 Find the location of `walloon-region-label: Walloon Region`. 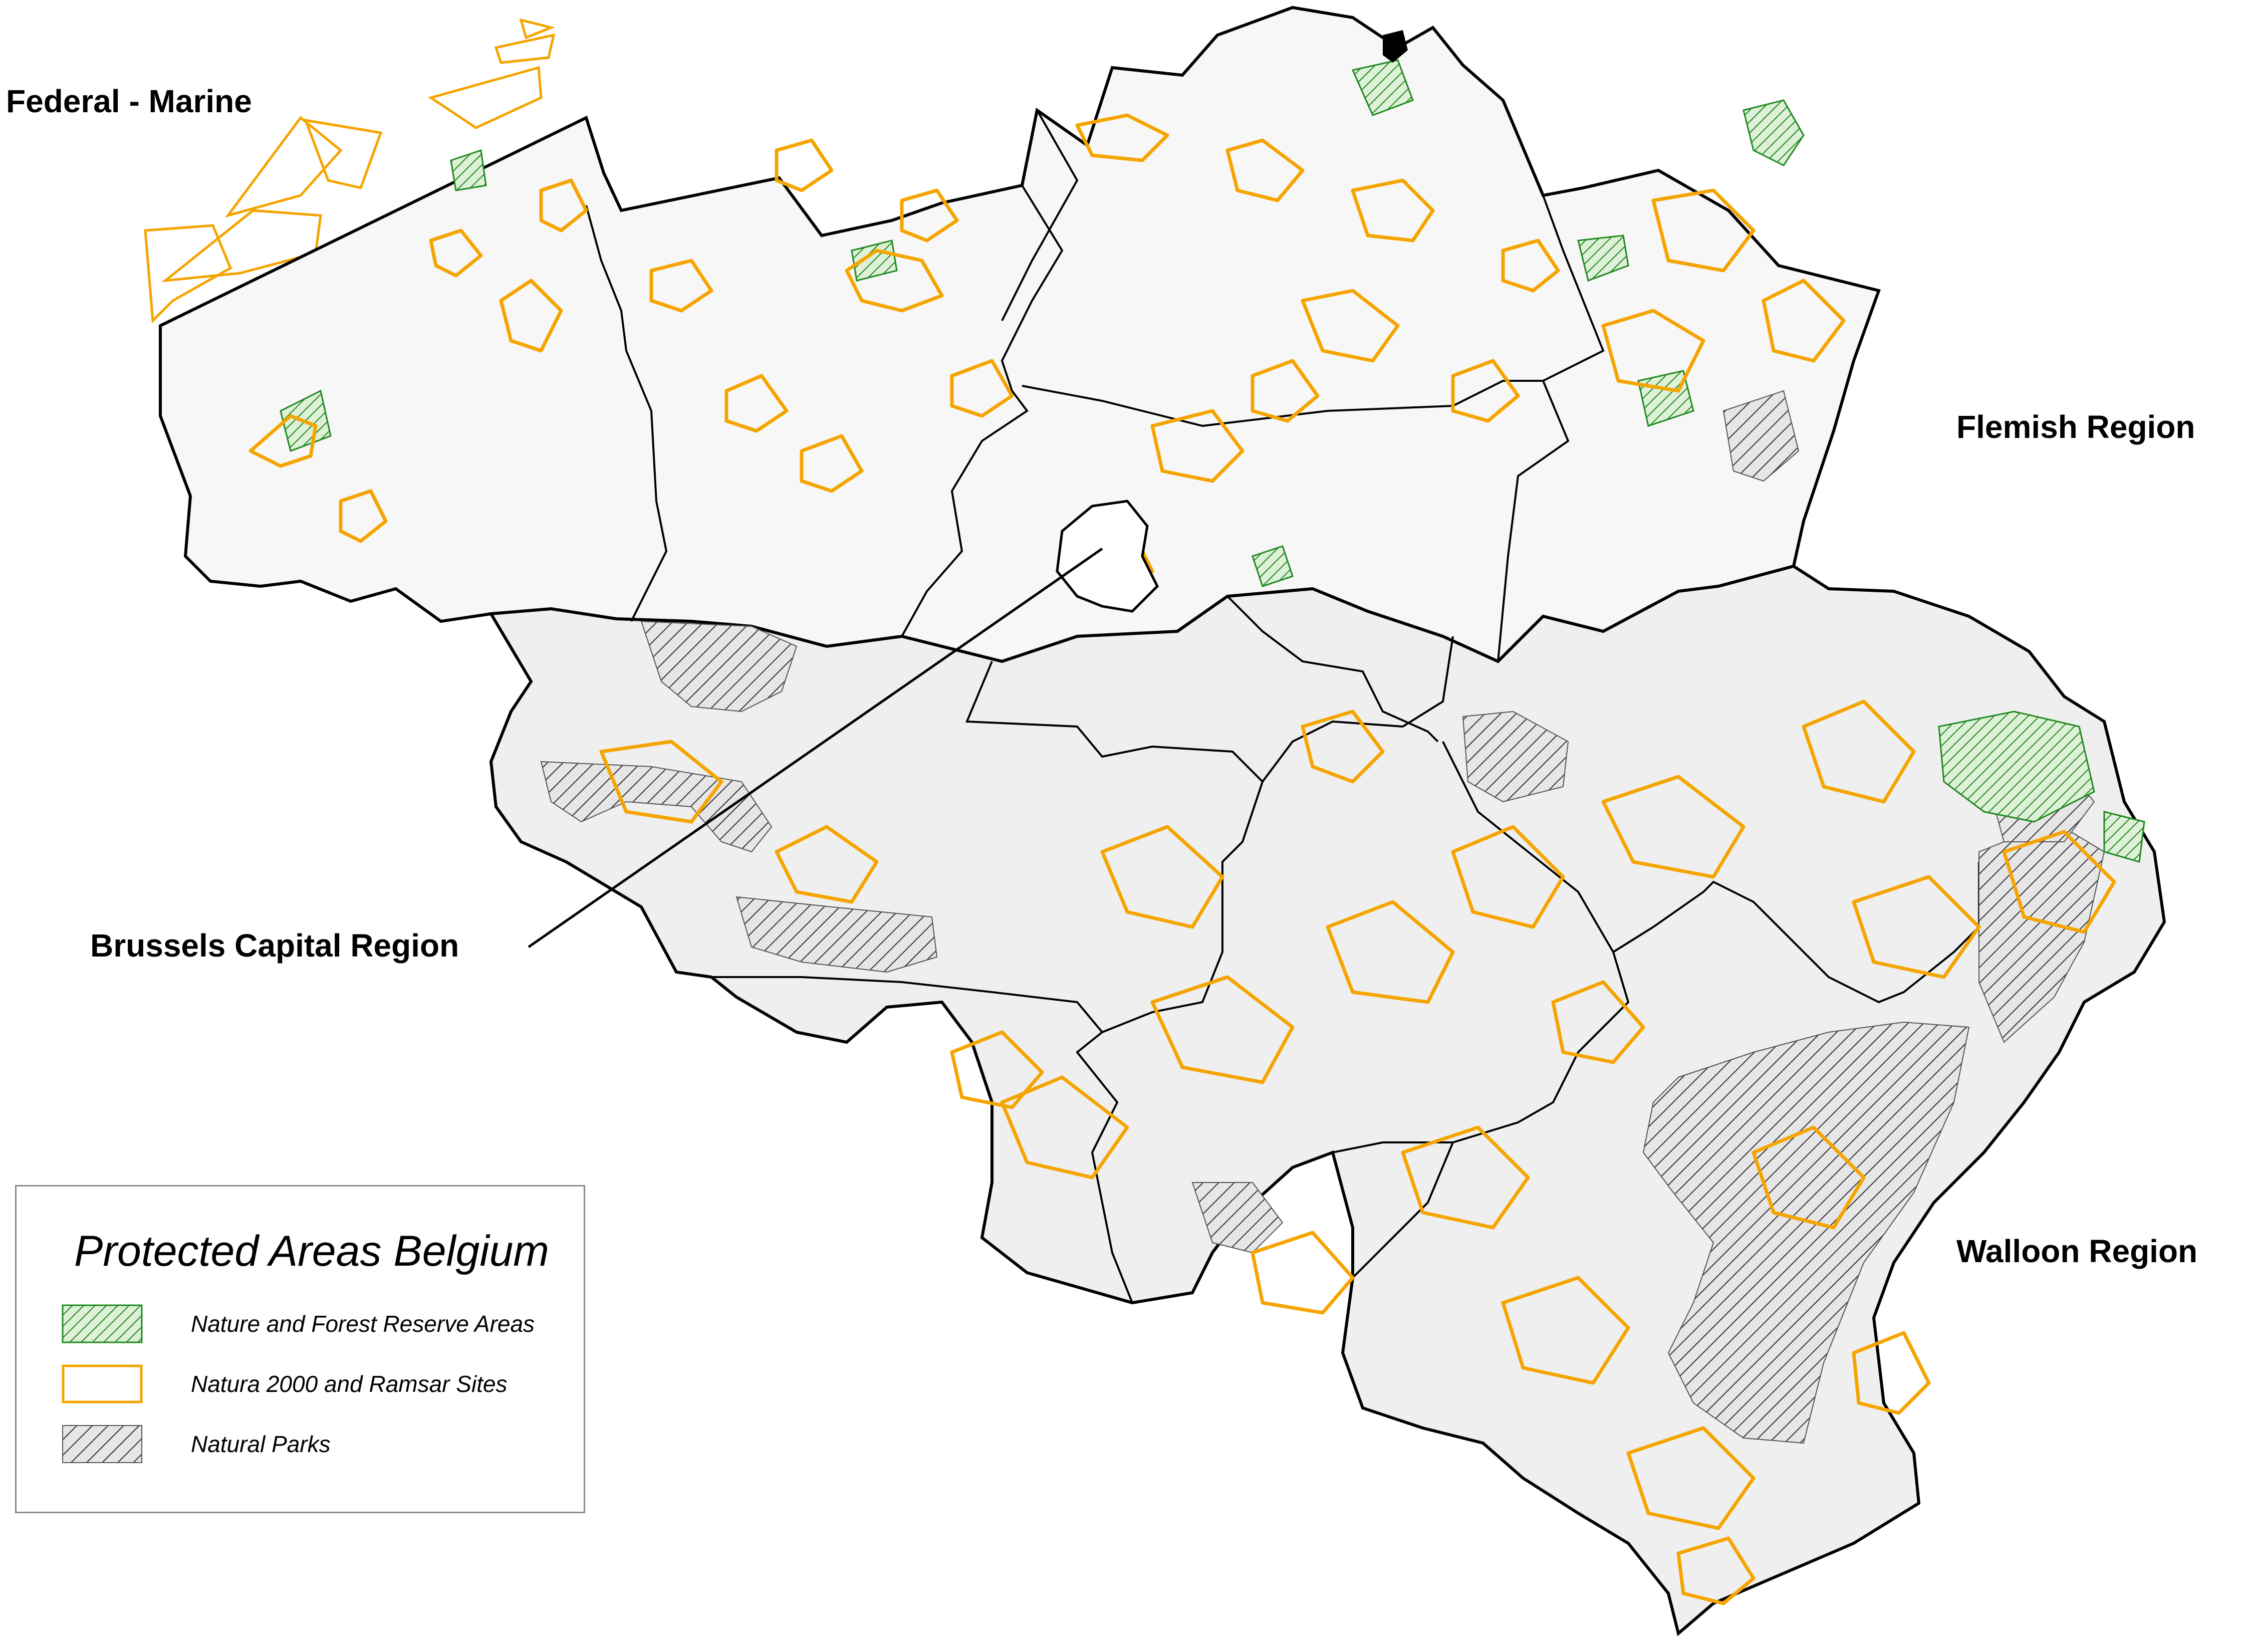

walloon-region-label: Walloon Region is located at coordinates (2077, 1251).